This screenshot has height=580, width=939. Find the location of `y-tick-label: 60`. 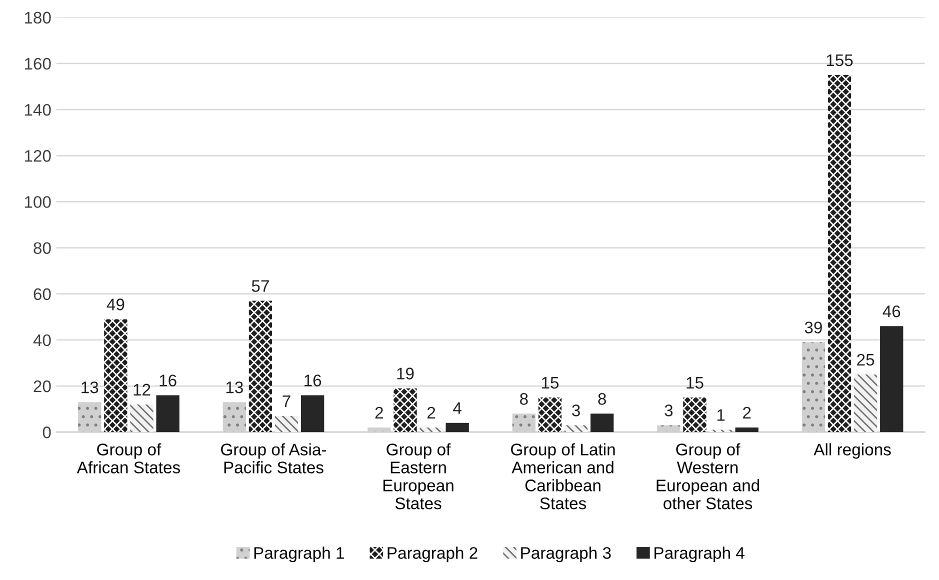

y-tick-label: 60 is located at coordinates (42, 294).